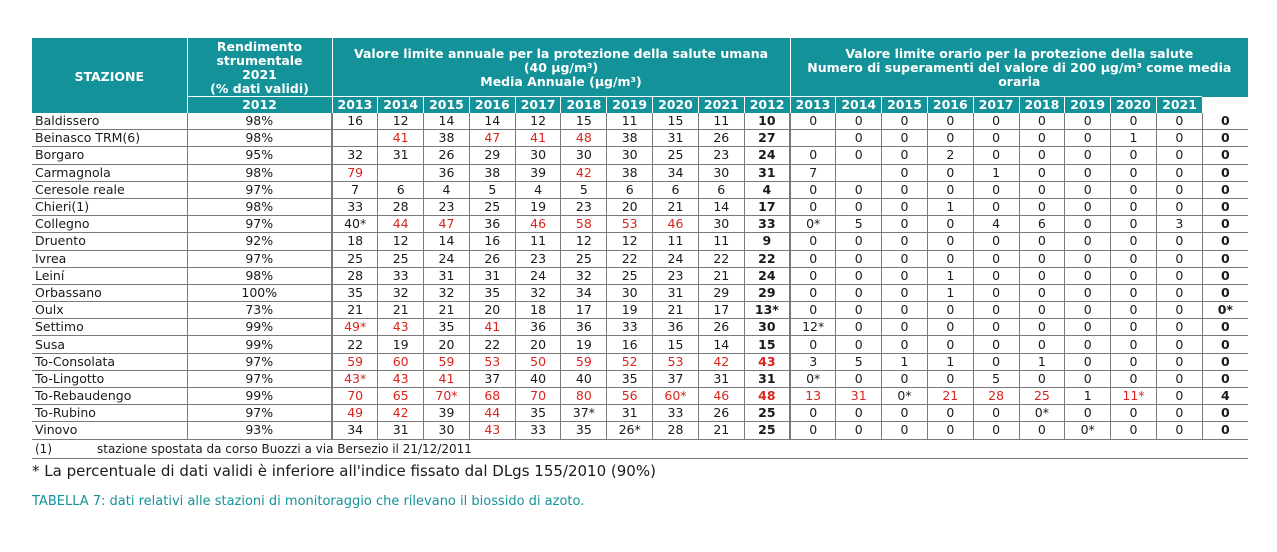 Image resolution: width=1277 pixels, height=552 pixels. What do you see at coordinates (260, 122) in the screenshot?
I see `rendimento-value: 98%` at bounding box center [260, 122].